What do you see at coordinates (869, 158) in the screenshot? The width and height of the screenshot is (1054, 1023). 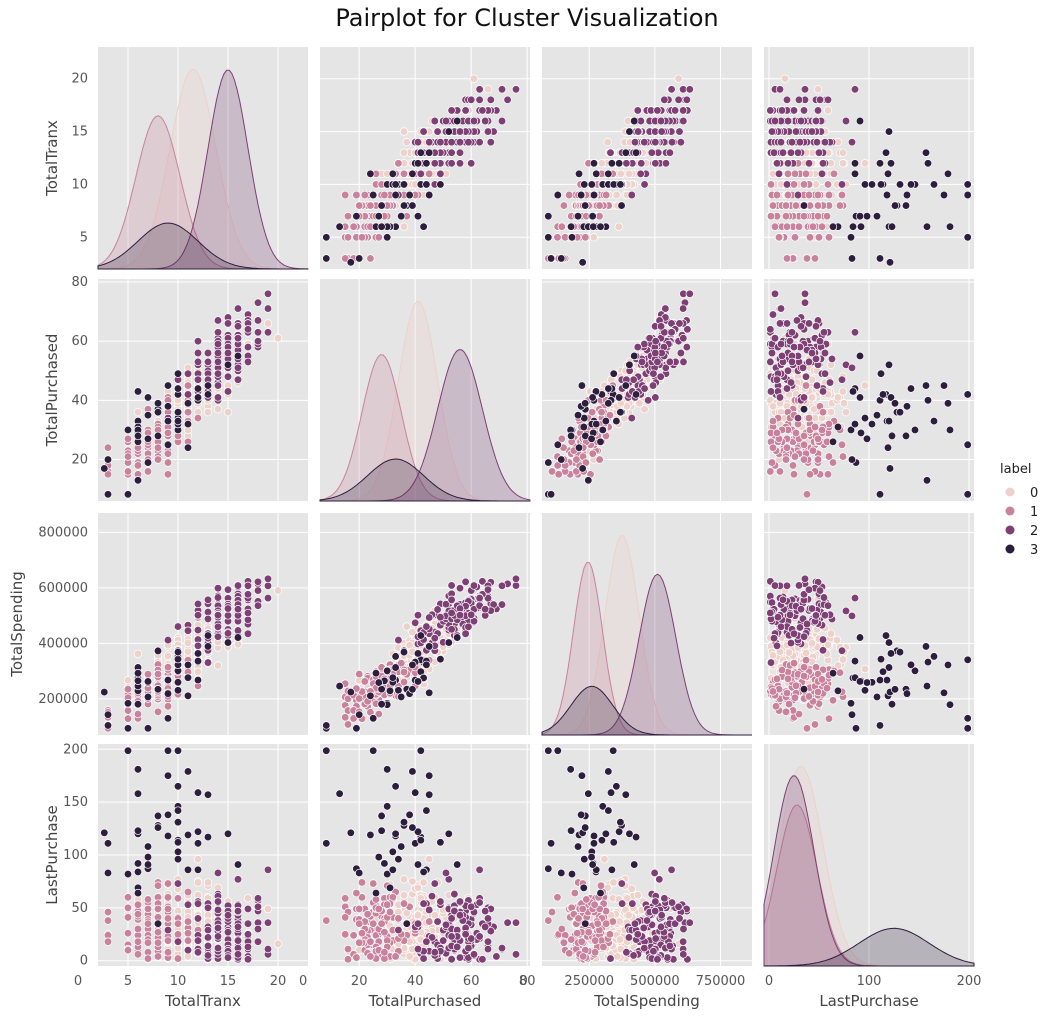 I see `subplot-TotalTranx-vs-LastPurchase` at bounding box center [869, 158].